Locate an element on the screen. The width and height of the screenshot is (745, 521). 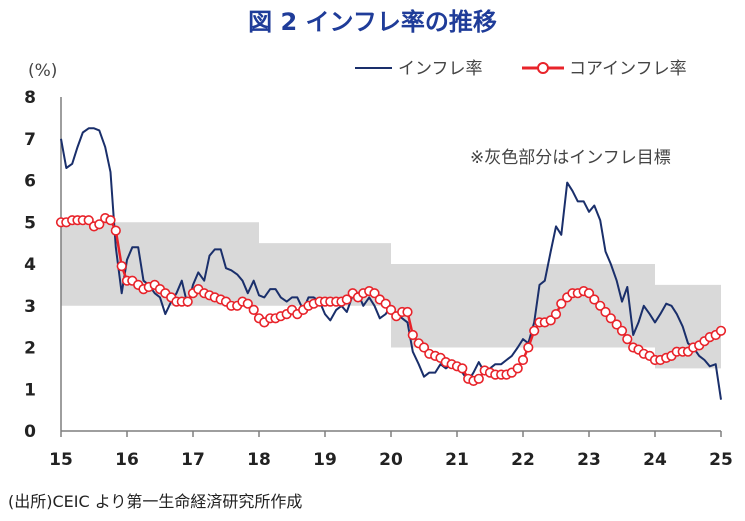
y-axis-unit-label: (%) is located at coordinates (42, 71).